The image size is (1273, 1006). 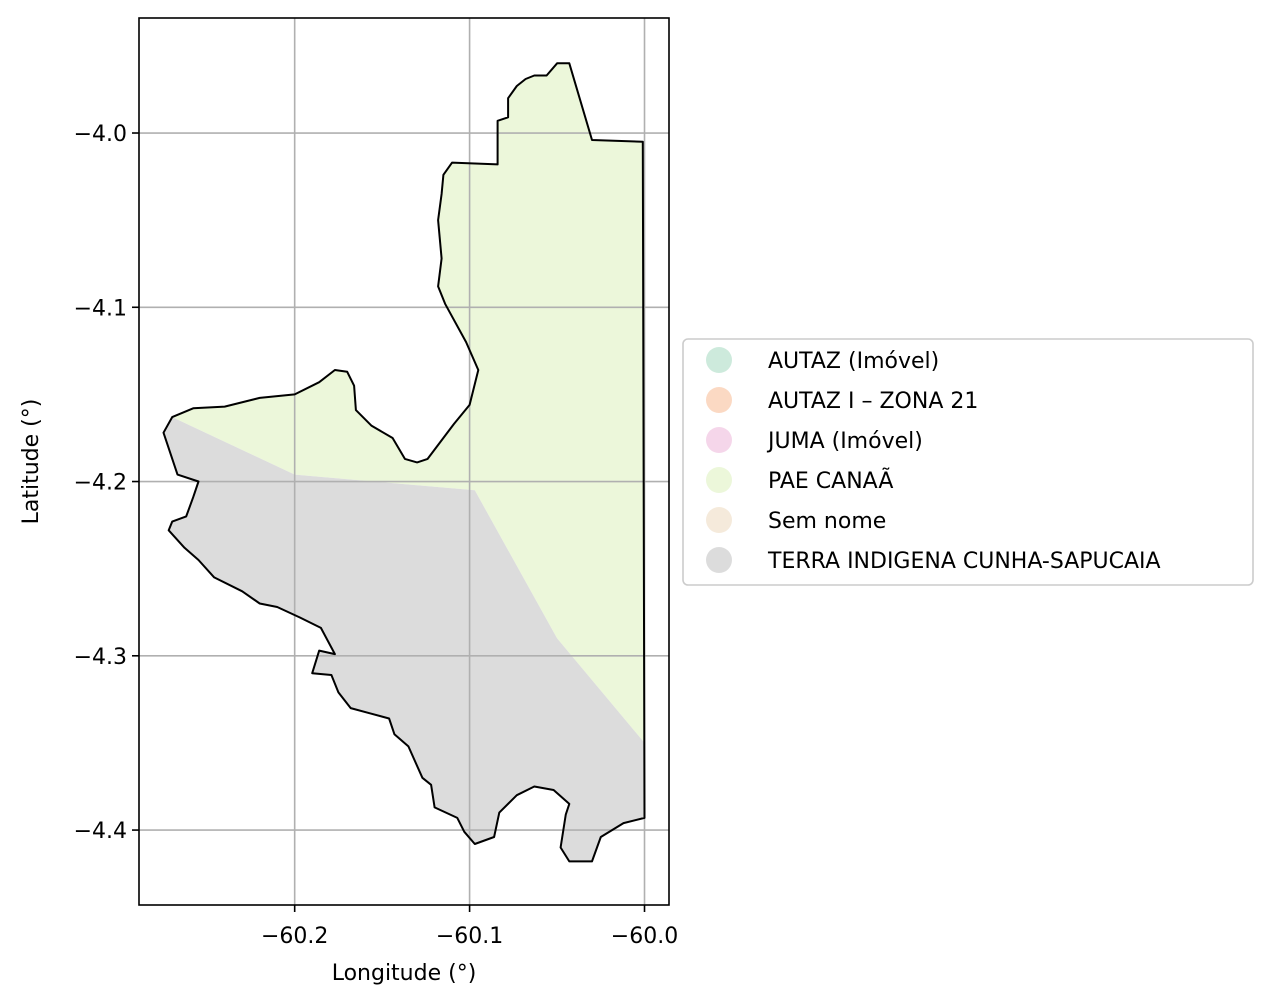 What do you see at coordinates (100, 483) in the screenshot?
I see `y-tick-label-2: −4.2` at bounding box center [100, 483].